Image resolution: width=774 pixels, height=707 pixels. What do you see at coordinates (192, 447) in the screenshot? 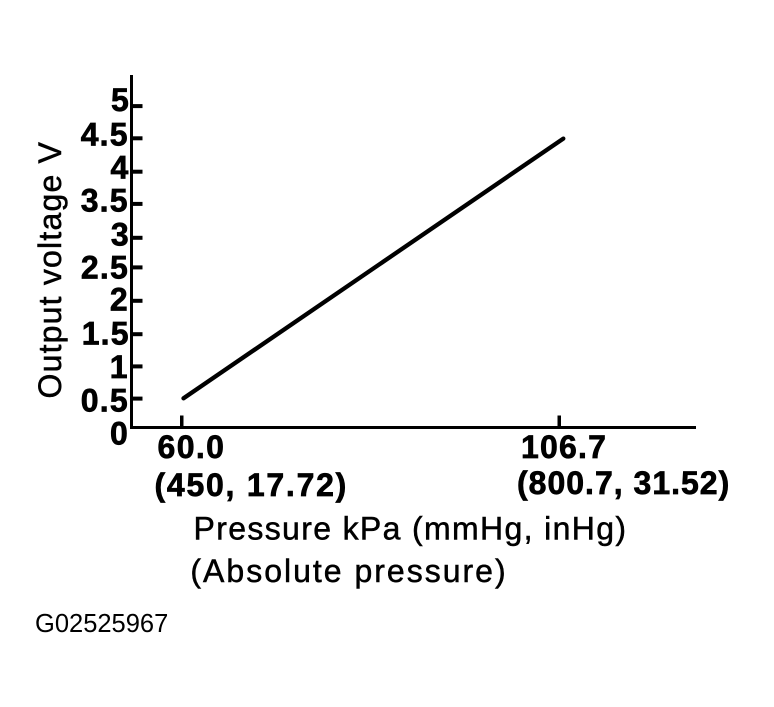
I see `svg-text: 60.0` at bounding box center [192, 447].